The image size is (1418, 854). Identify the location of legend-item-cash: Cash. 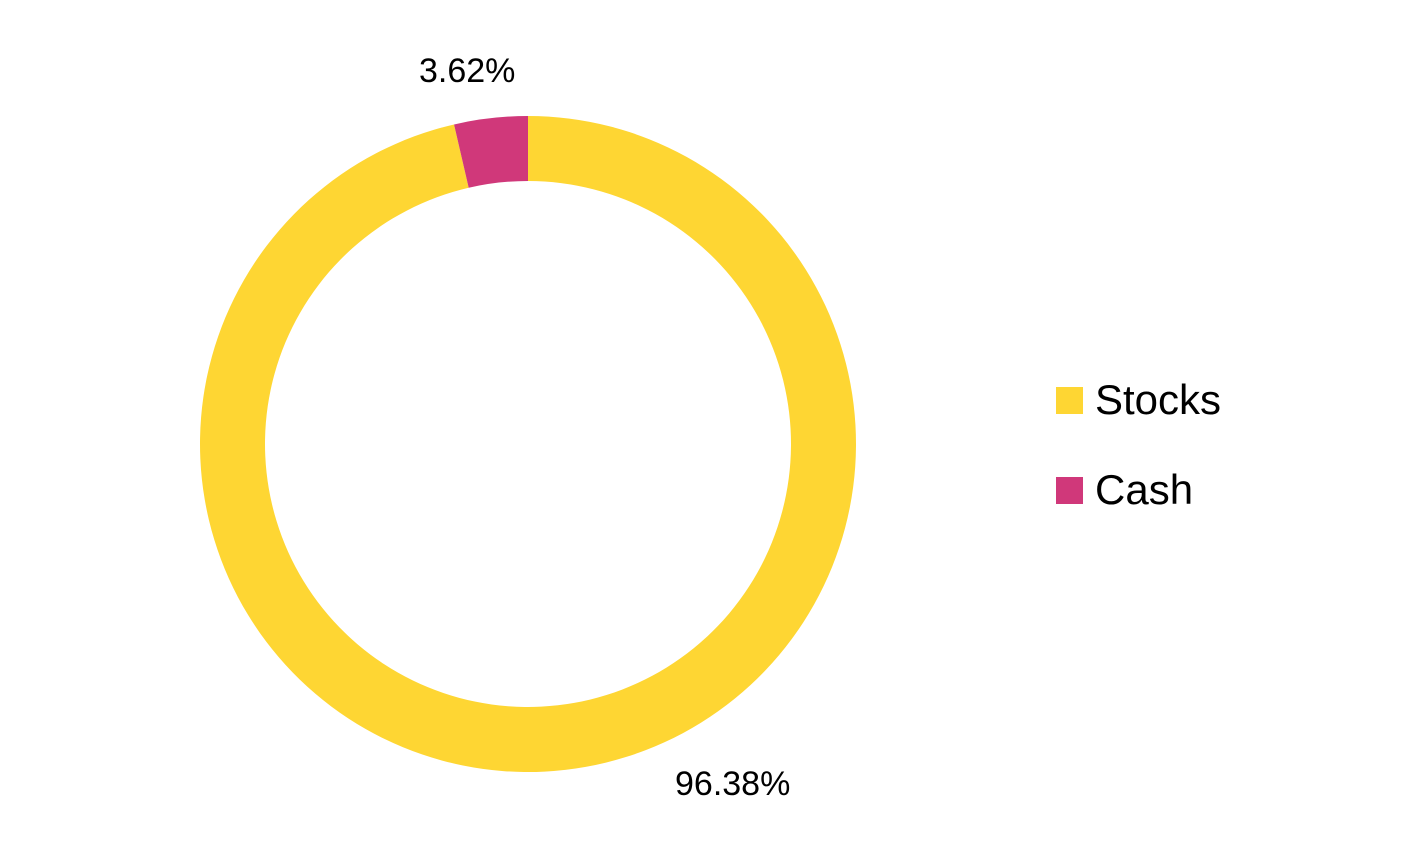
(1138, 490).